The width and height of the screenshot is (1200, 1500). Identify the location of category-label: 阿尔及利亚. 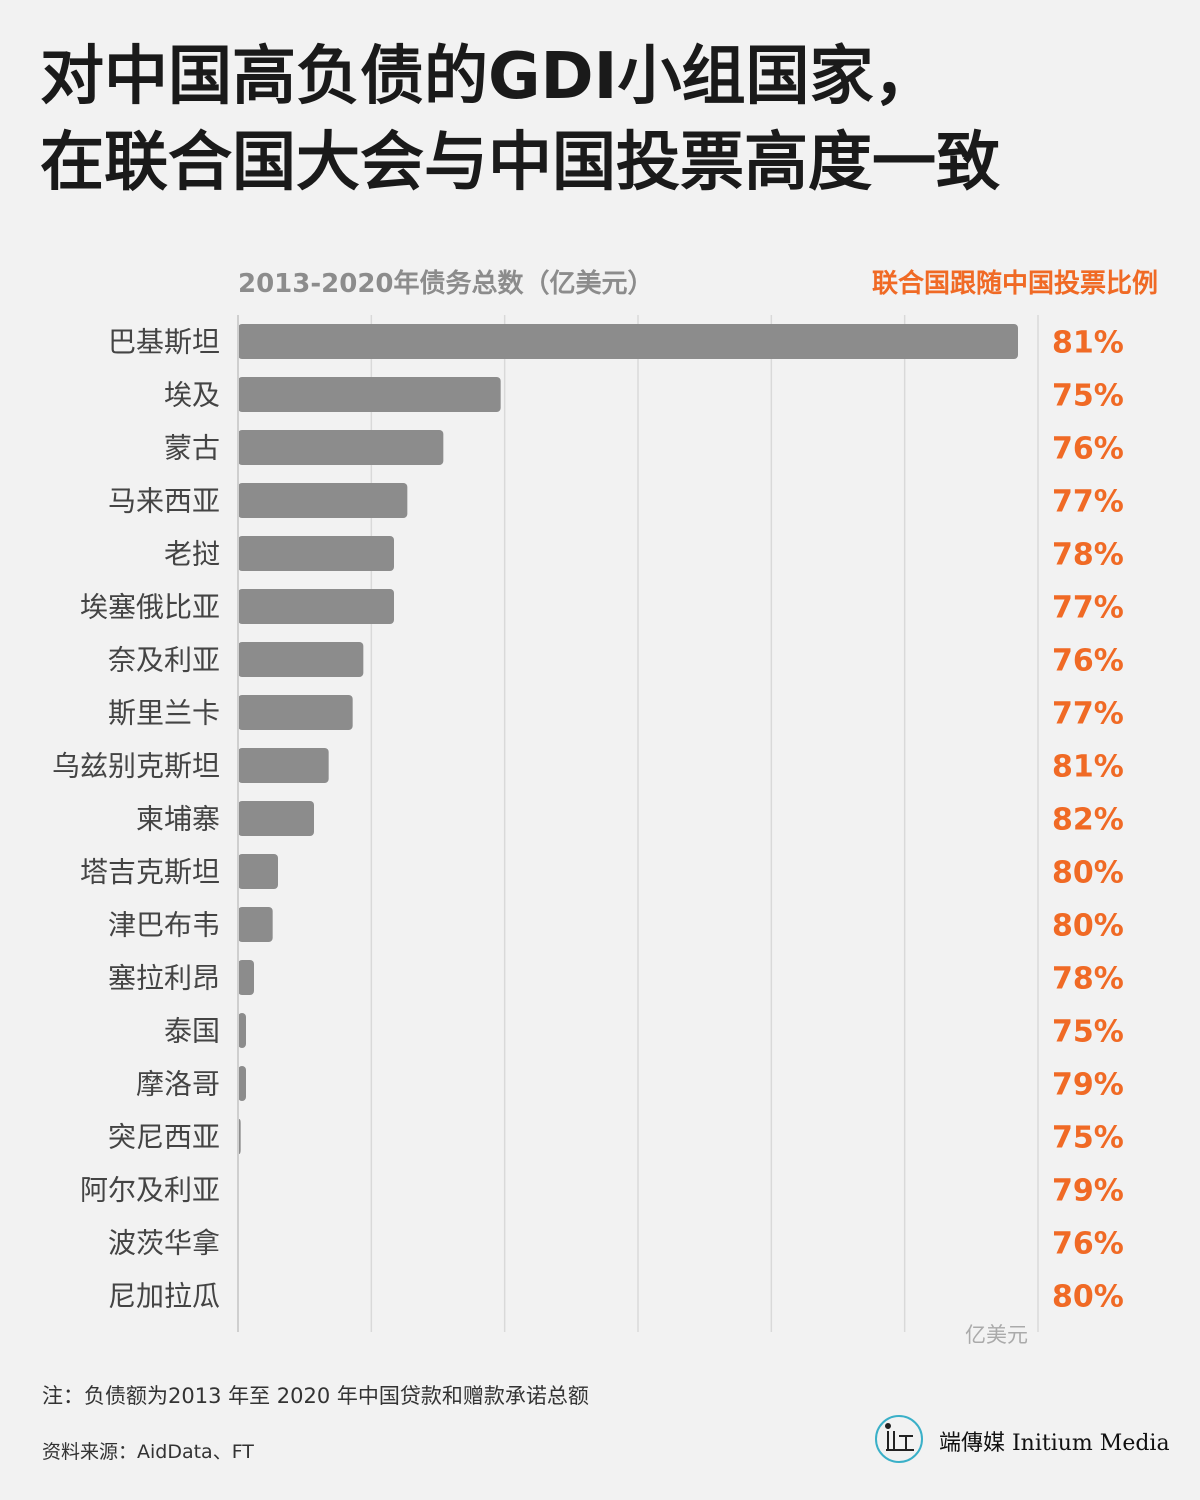
(150, 1190).